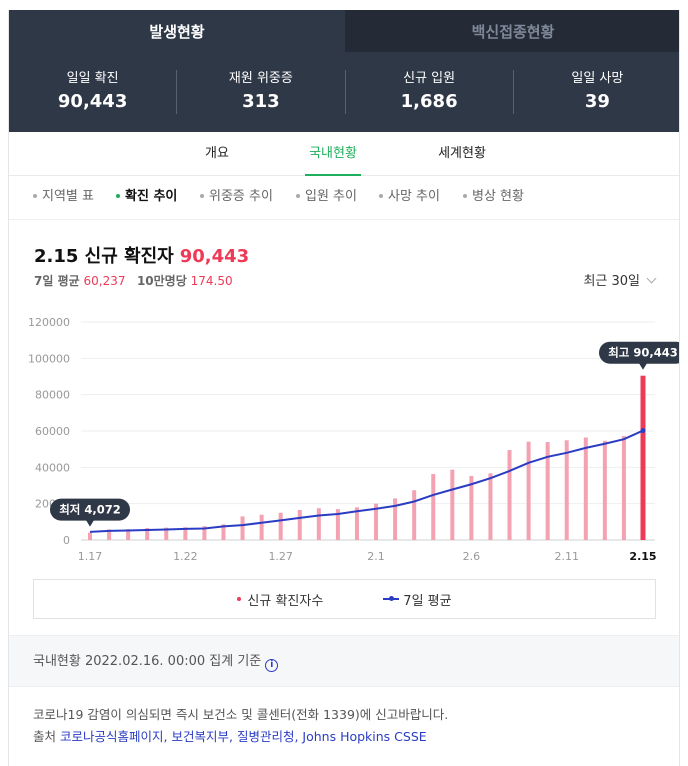  I want to click on chip-label: 지역별 표, so click(68, 196).